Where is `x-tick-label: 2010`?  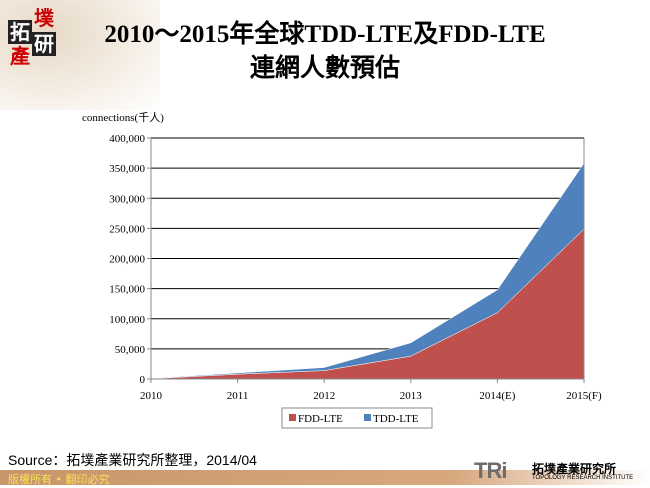
x-tick-label: 2010 is located at coordinates (151, 396).